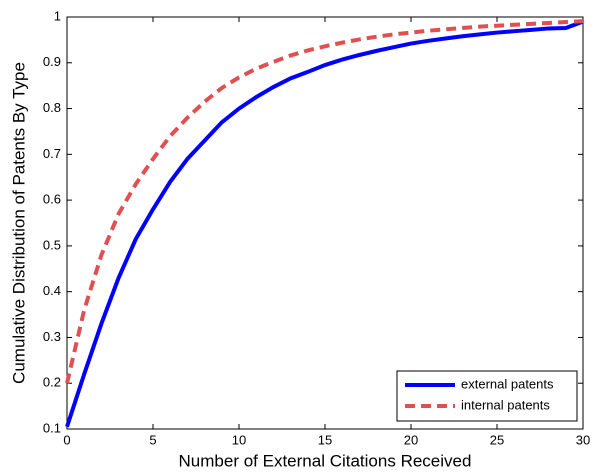  I want to click on y-tick-label: 0.6, so click(52, 199).